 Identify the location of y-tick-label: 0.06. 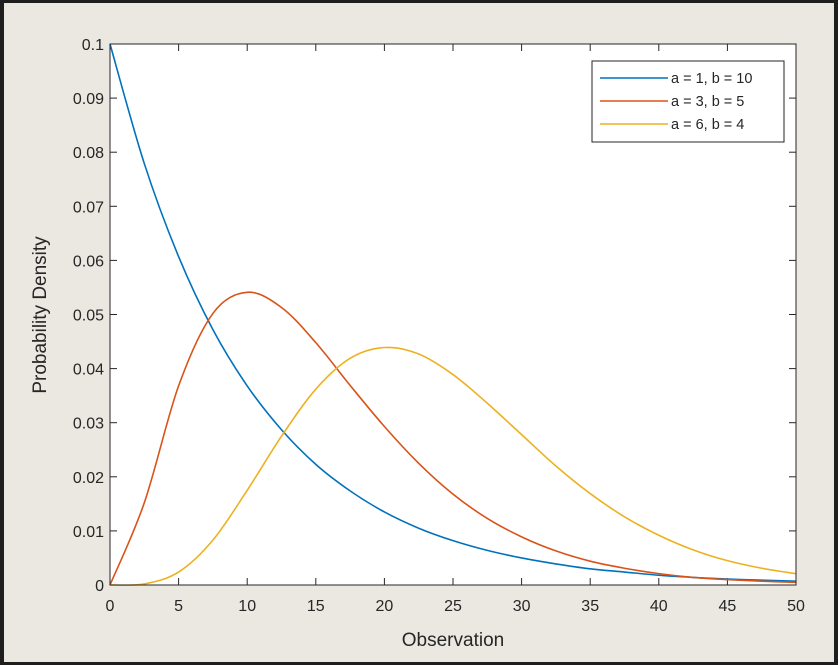
(88, 261).